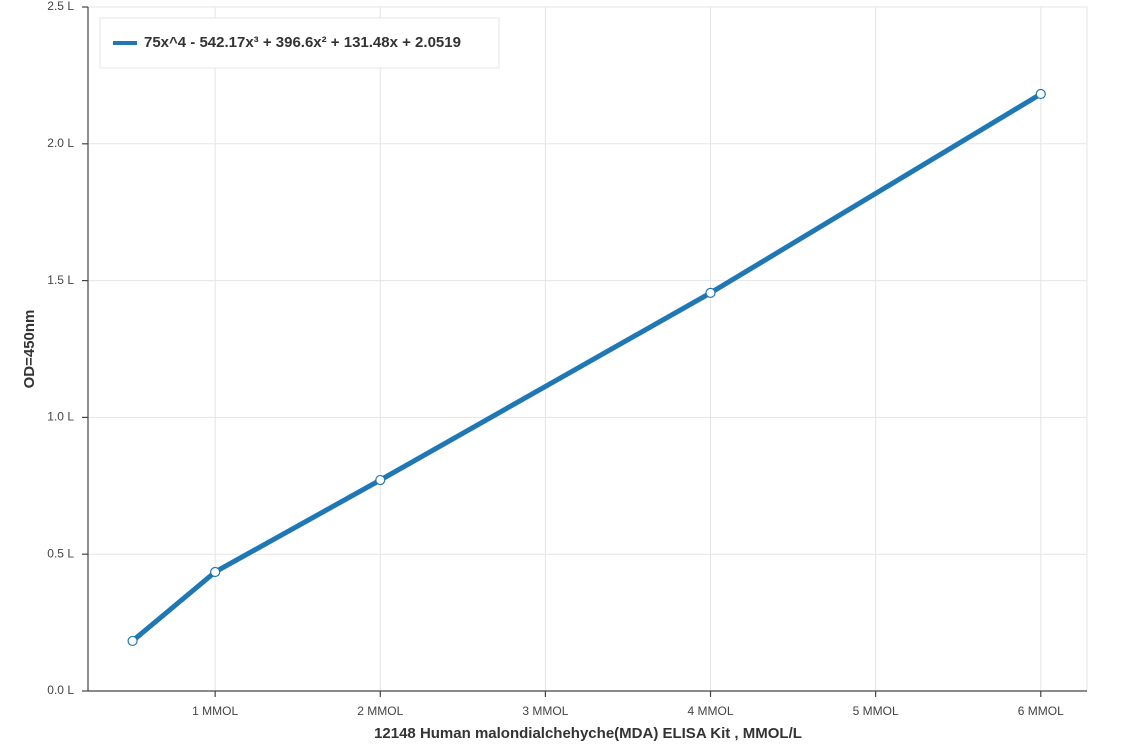 This screenshot has height=750, width=1125. Describe the element at coordinates (215, 711) in the screenshot. I see `x-tick-label: 1 MMOL` at that location.